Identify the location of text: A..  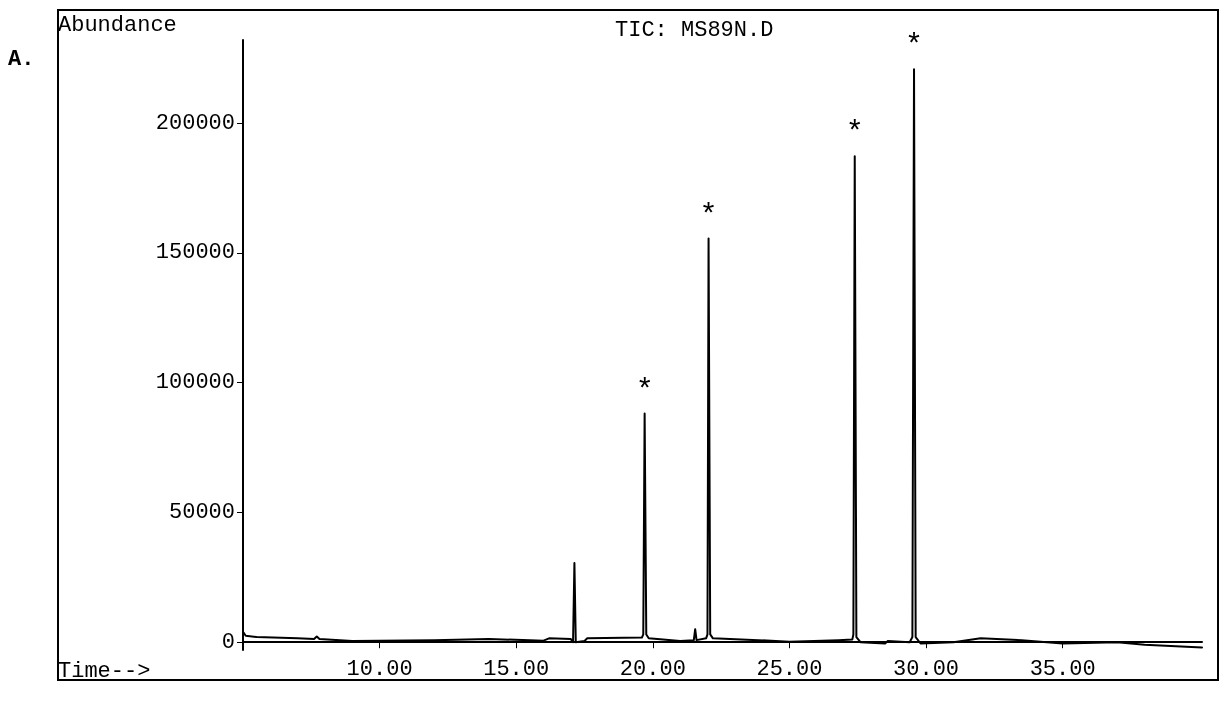
(21, 59).